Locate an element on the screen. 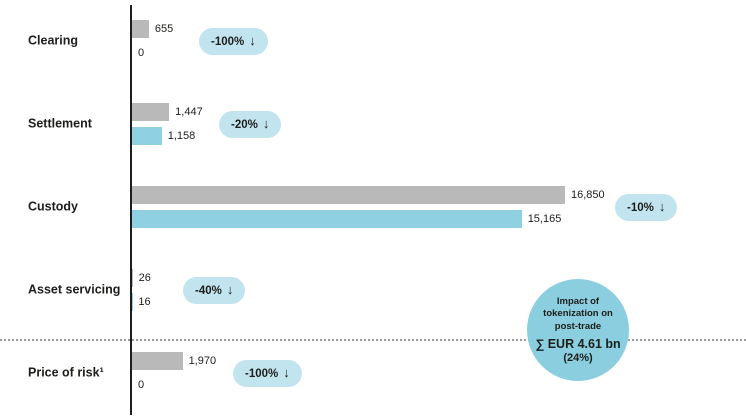 The image size is (746, 419). value-label: 26 is located at coordinates (144, 278).